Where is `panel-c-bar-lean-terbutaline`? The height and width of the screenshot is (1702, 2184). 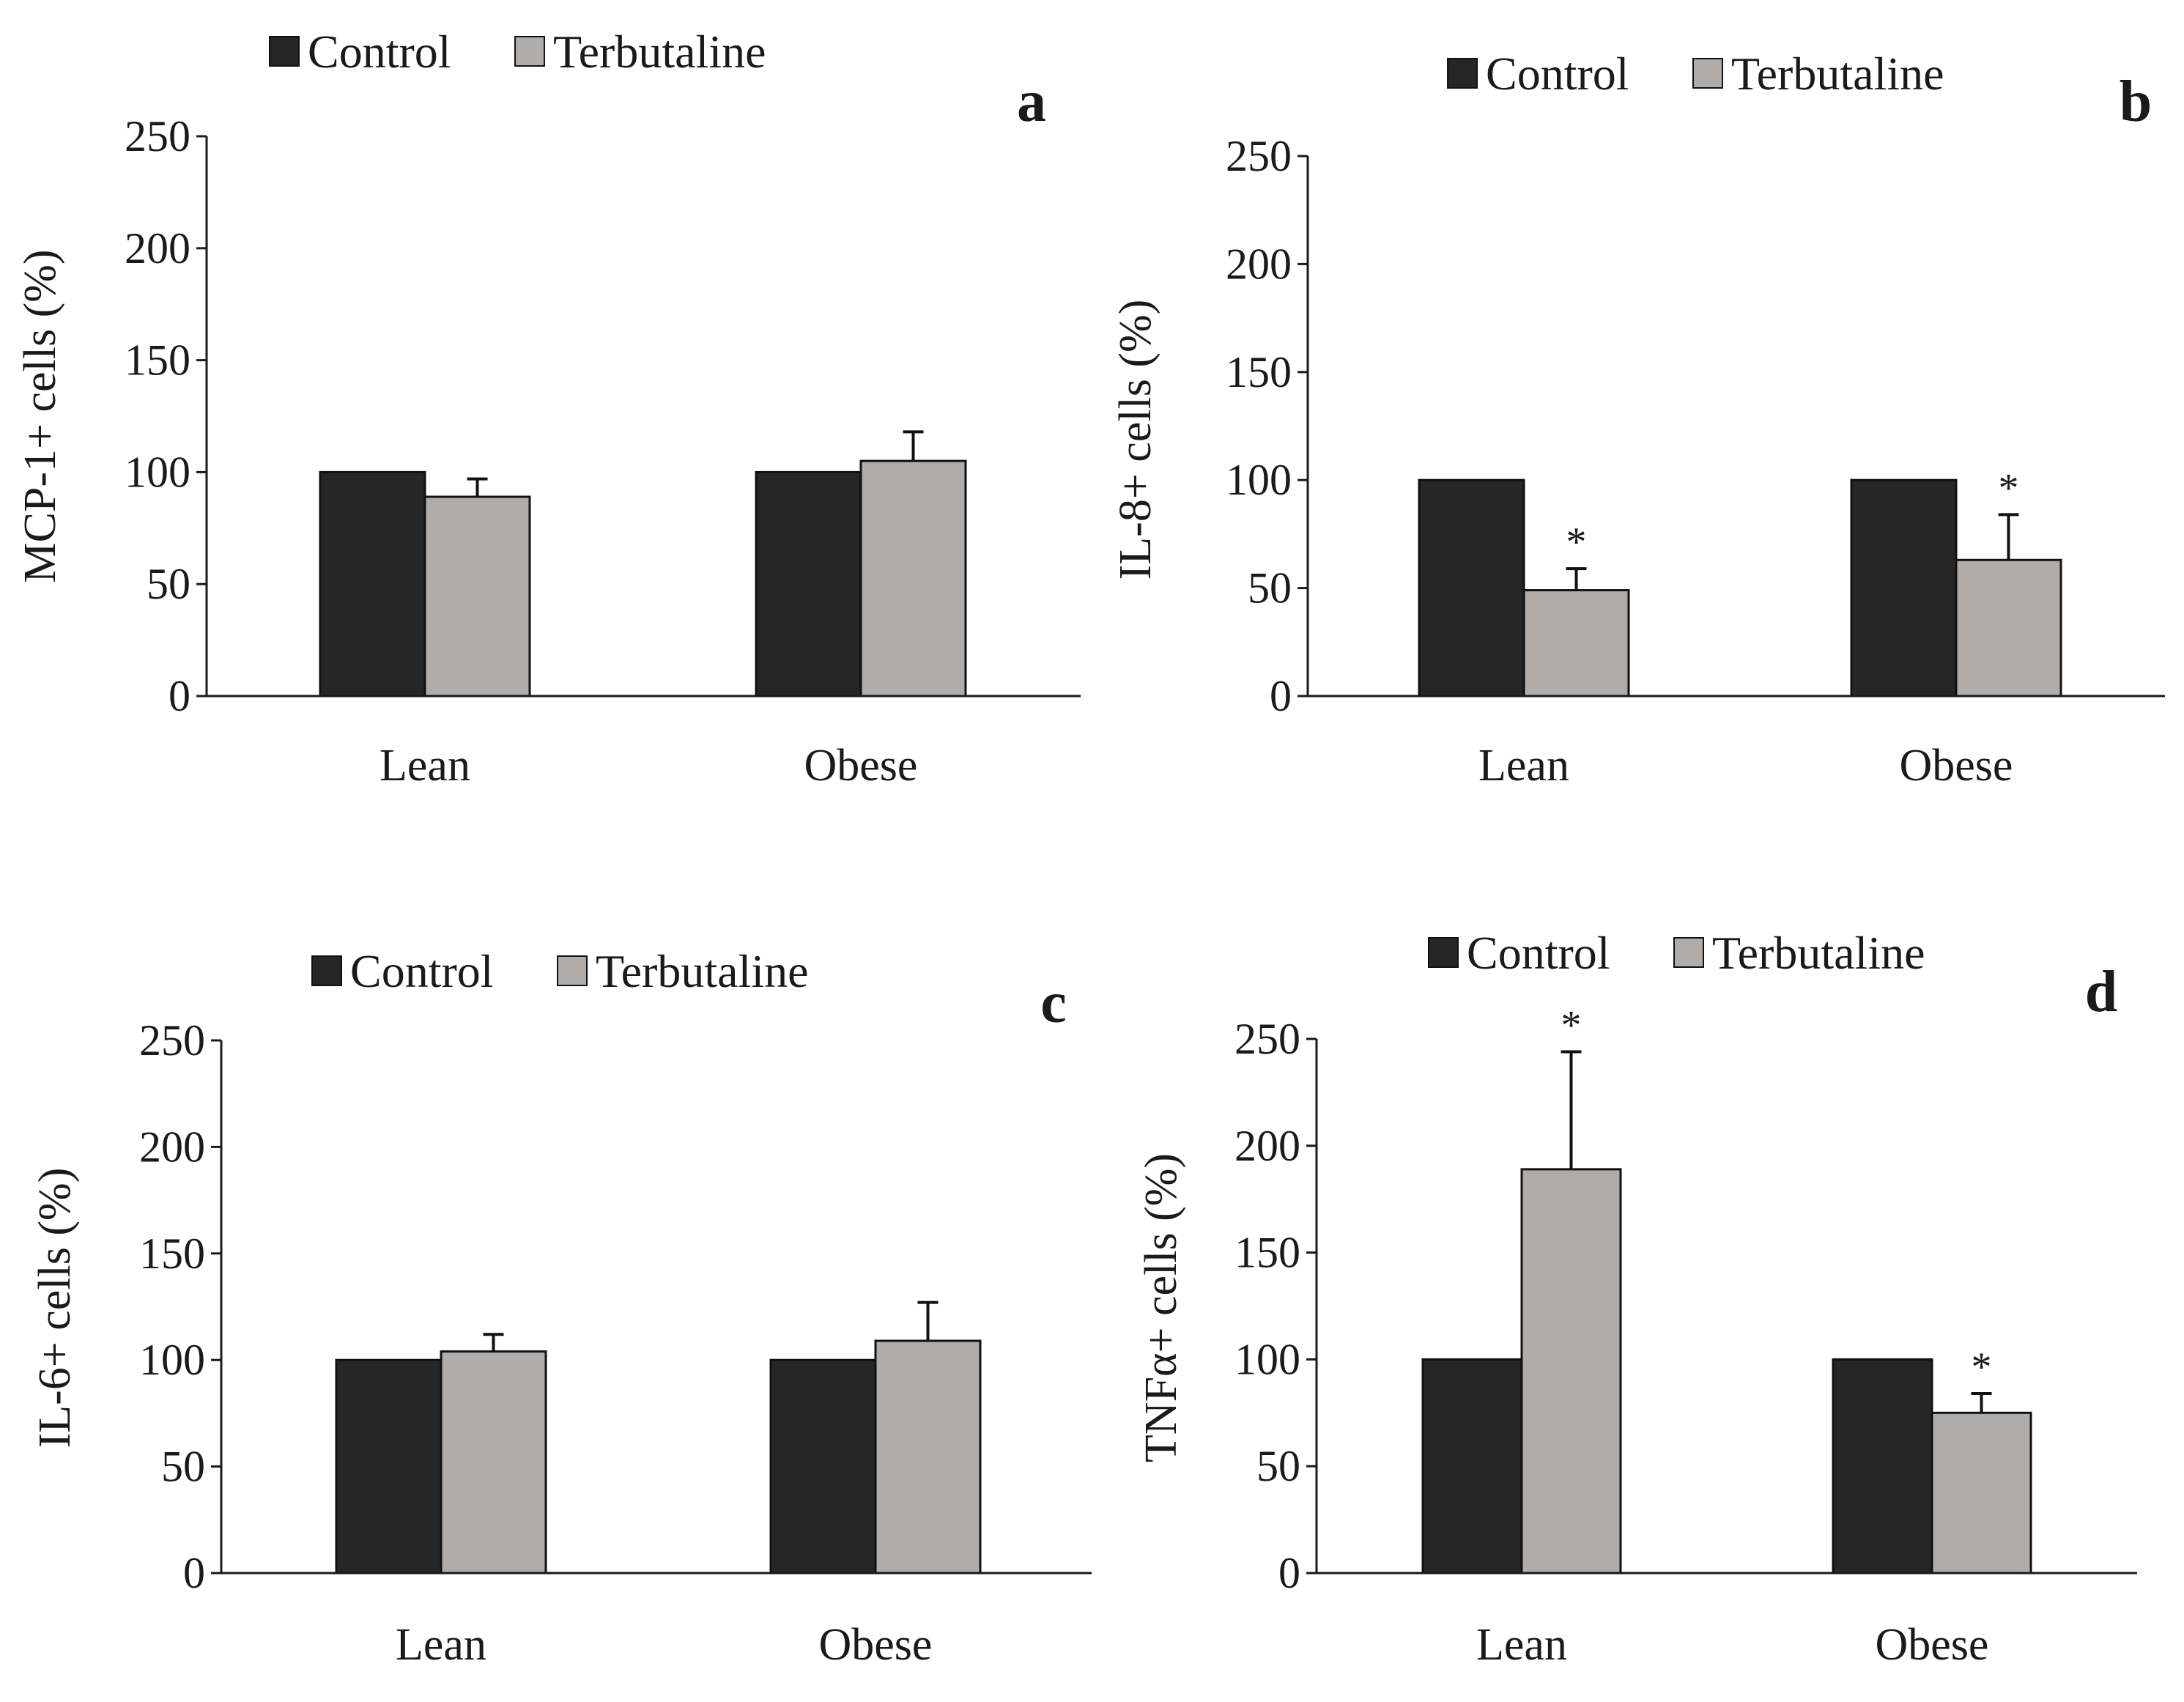 panel-c-bar-lean-terbutaline is located at coordinates (494, 1462).